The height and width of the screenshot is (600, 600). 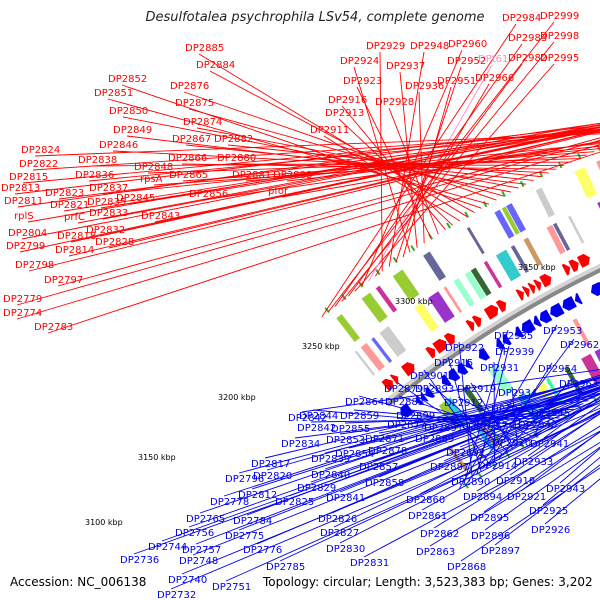 What do you see at coordinates (489, 518) in the screenshot?
I see `gene-label: DP2895` at bounding box center [489, 518].